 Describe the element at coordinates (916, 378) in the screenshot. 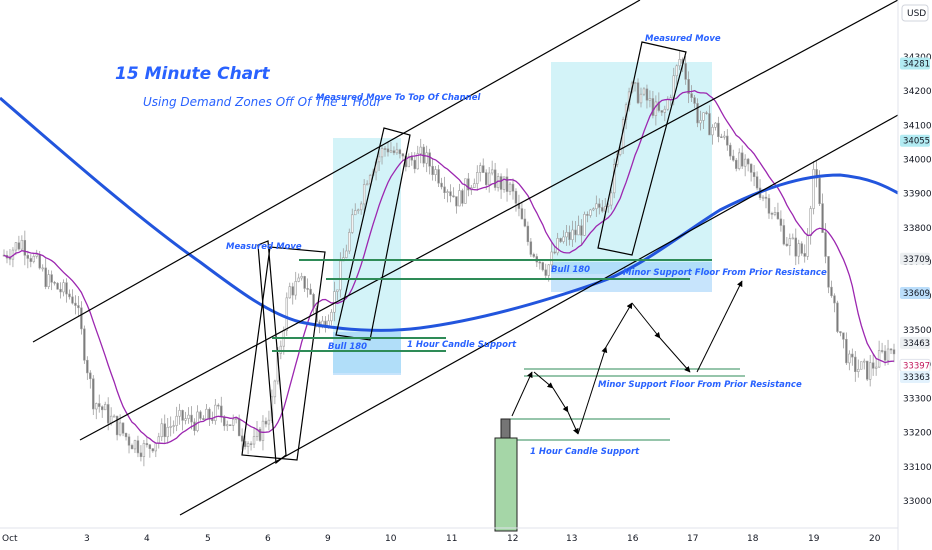

I see `price-tag-label: 33363` at that location.